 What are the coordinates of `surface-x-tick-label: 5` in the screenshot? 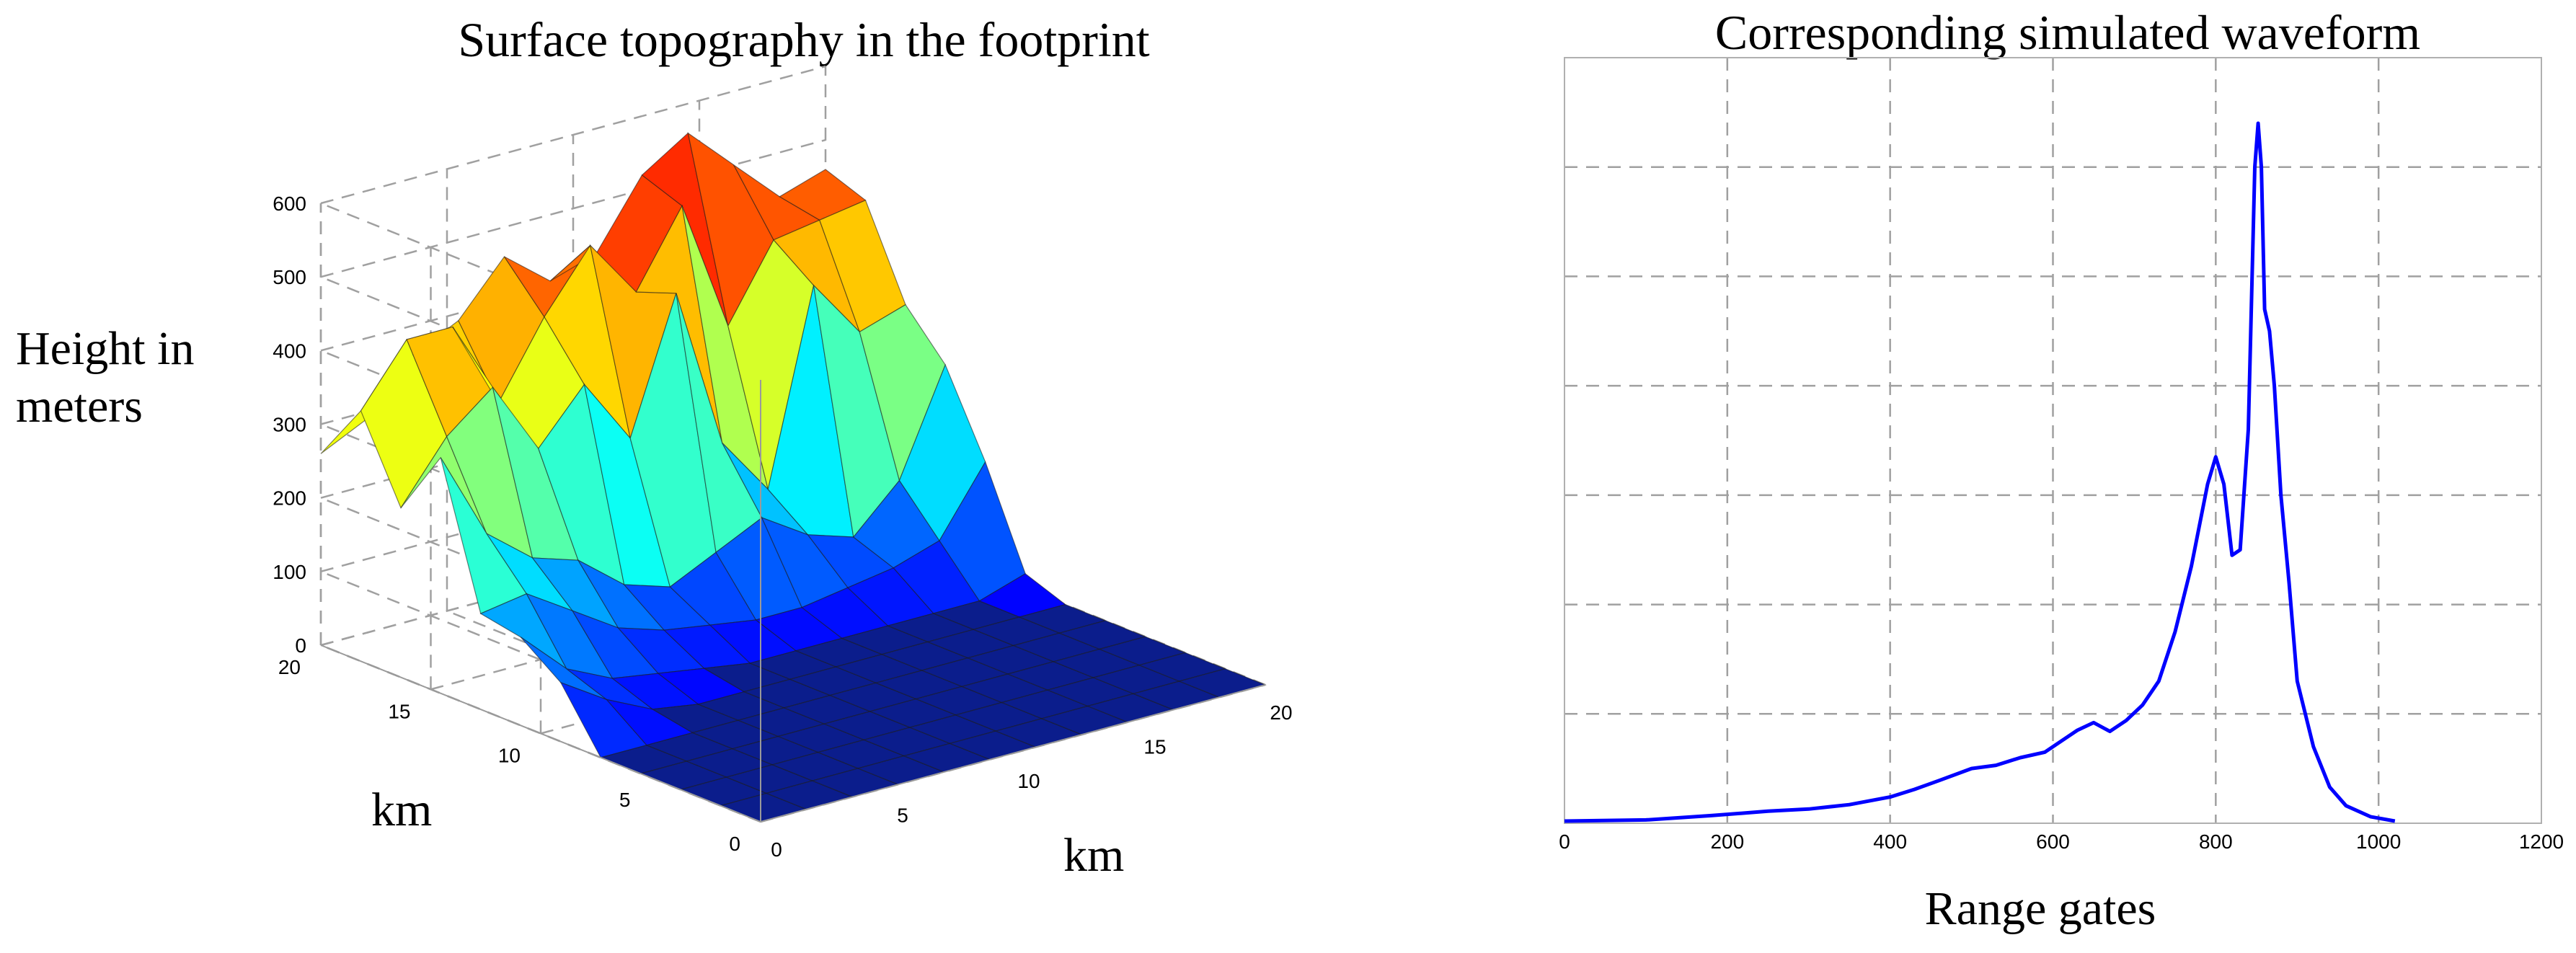 It's located at (902, 815).